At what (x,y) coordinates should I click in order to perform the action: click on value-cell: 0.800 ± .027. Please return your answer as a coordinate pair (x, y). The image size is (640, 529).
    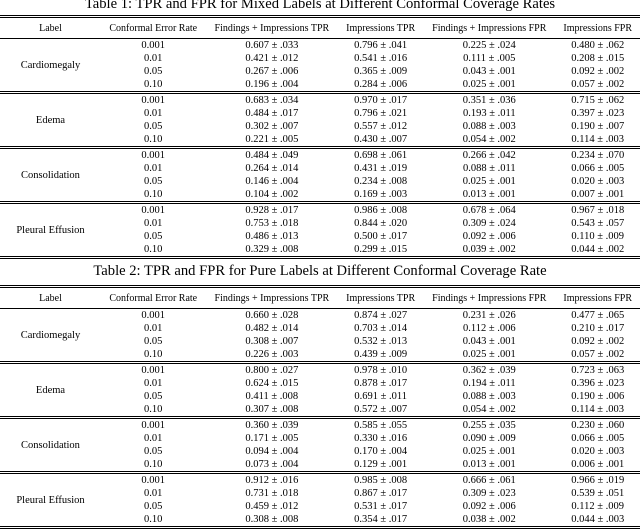
    Looking at the image, I should click on (272, 369).